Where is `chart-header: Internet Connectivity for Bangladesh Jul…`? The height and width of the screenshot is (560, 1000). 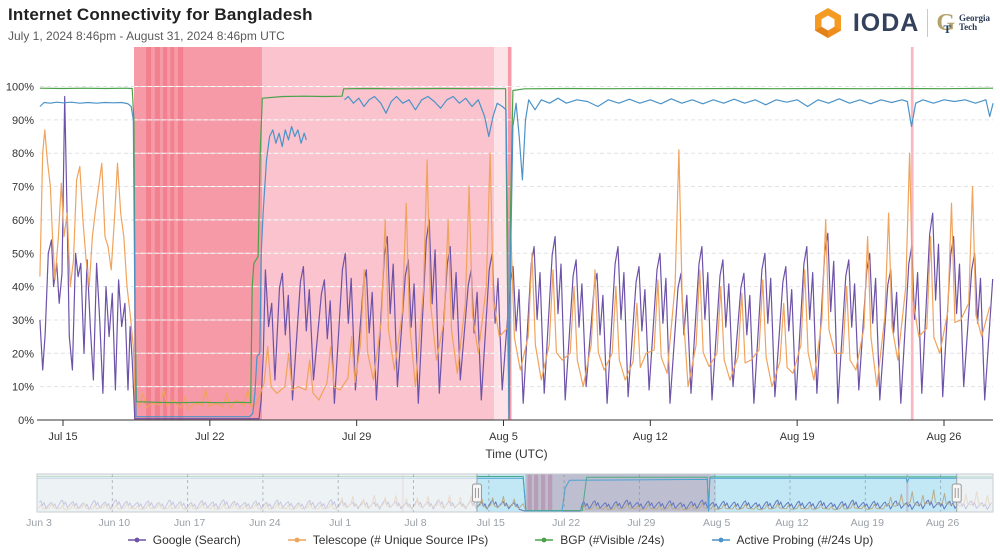 chart-header: Internet Connectivity for Bangladesh Jul… is located at coordinates (160, 24).